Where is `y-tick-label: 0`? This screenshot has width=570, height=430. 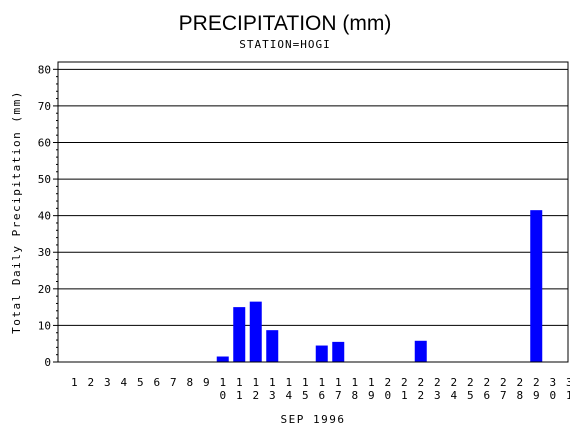
y-tick-label: 0 is located at coordinates (47, 362).